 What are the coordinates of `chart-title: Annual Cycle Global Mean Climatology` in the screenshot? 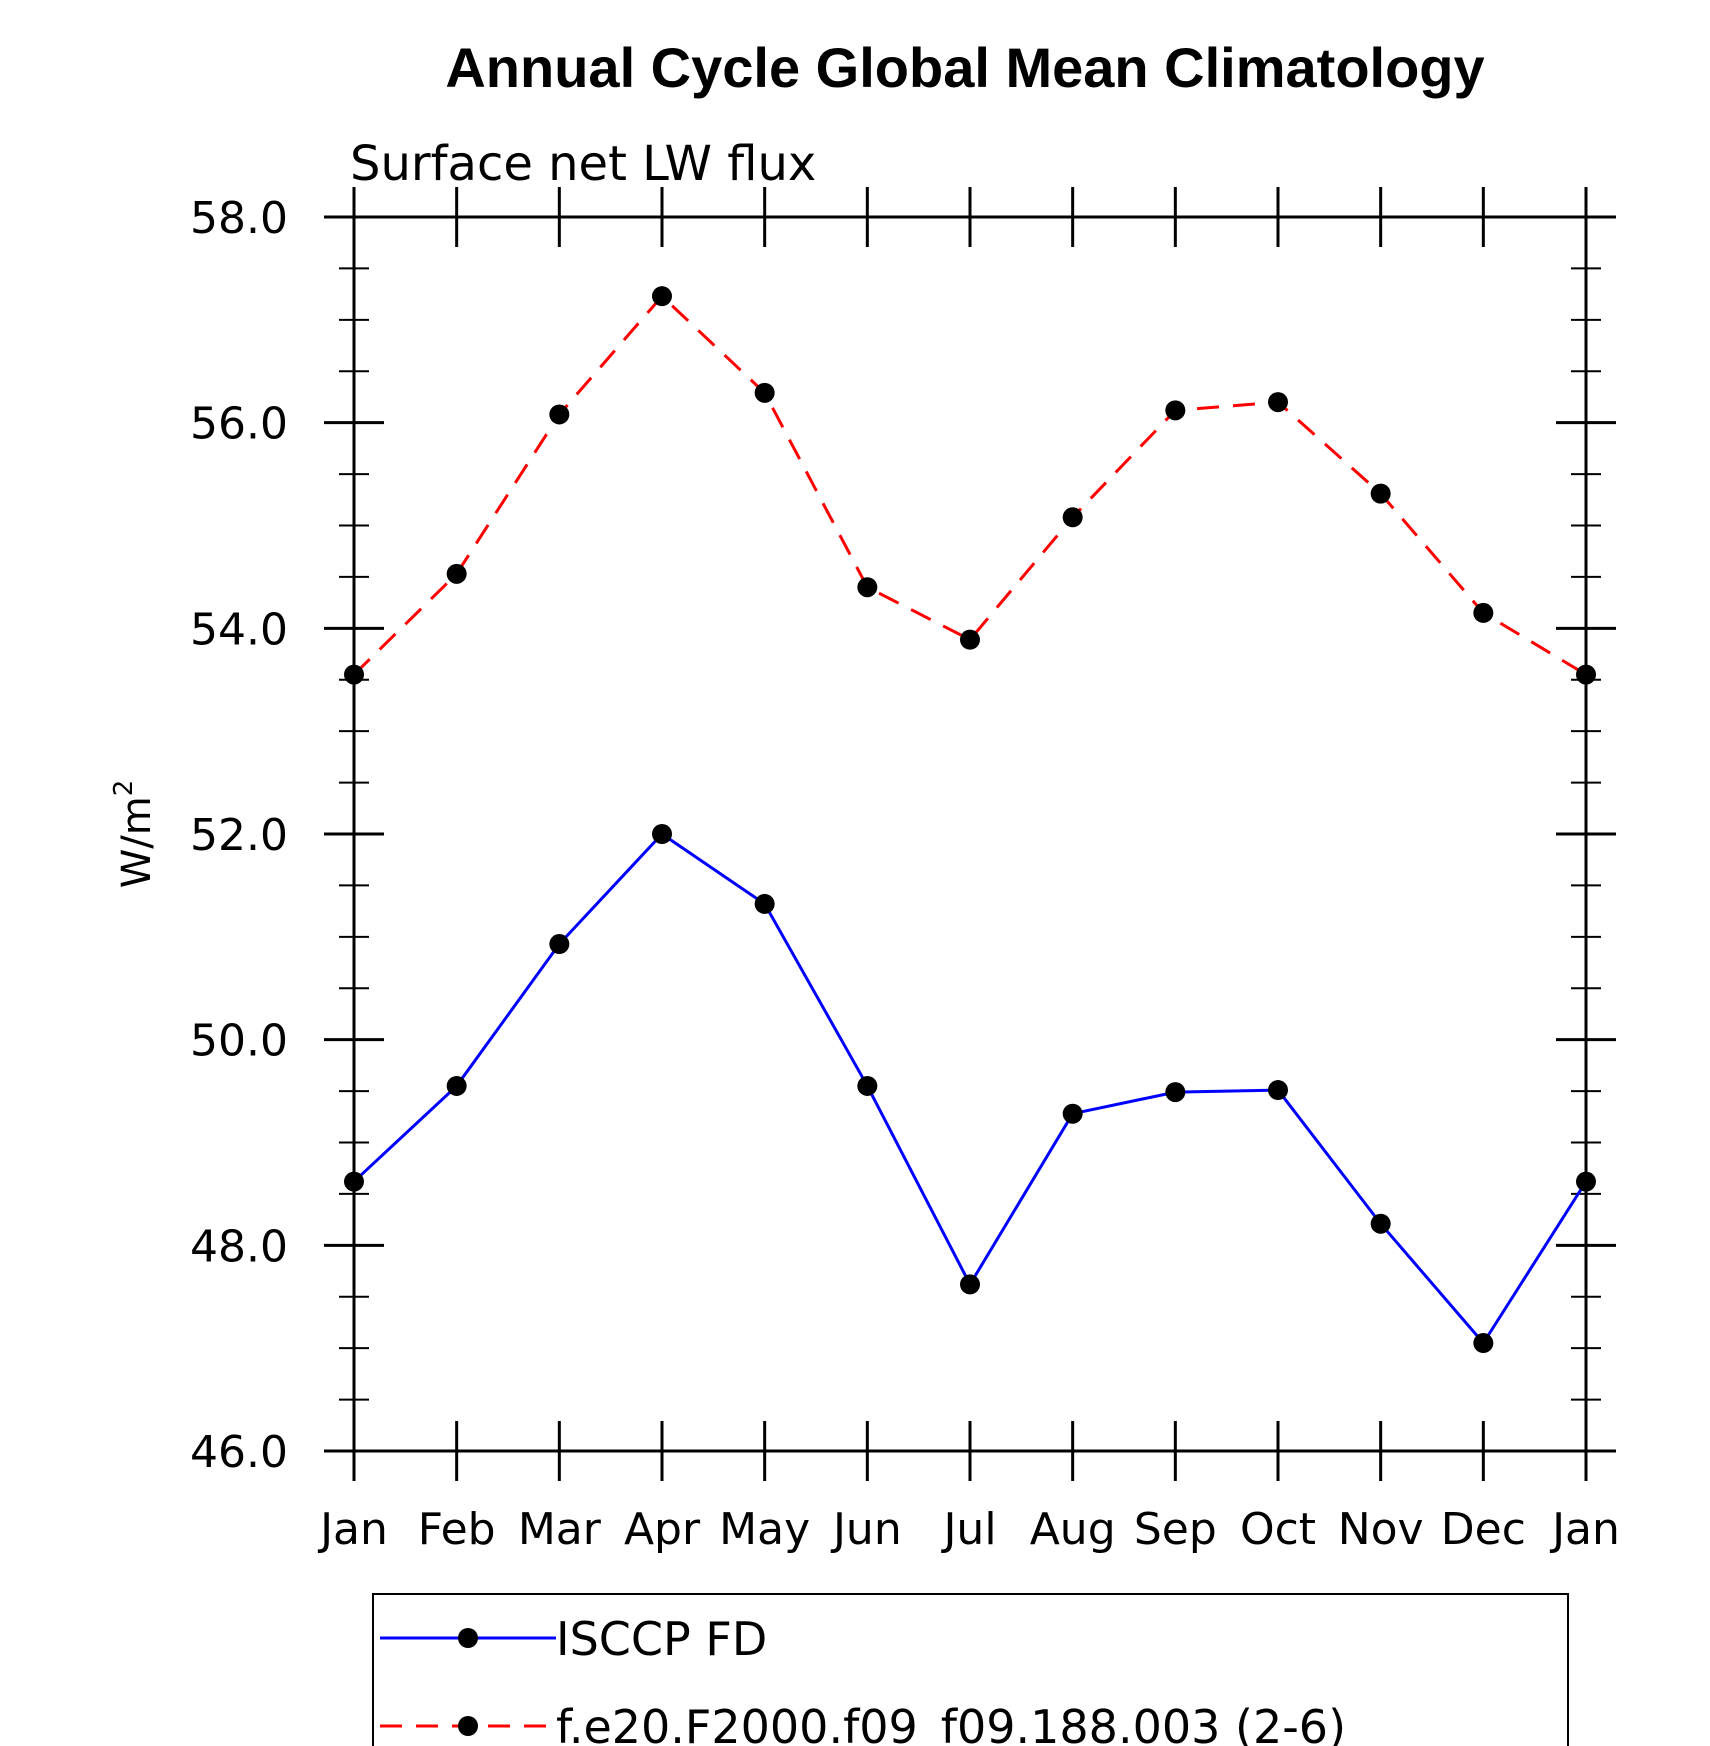 It's located at (964, 67).